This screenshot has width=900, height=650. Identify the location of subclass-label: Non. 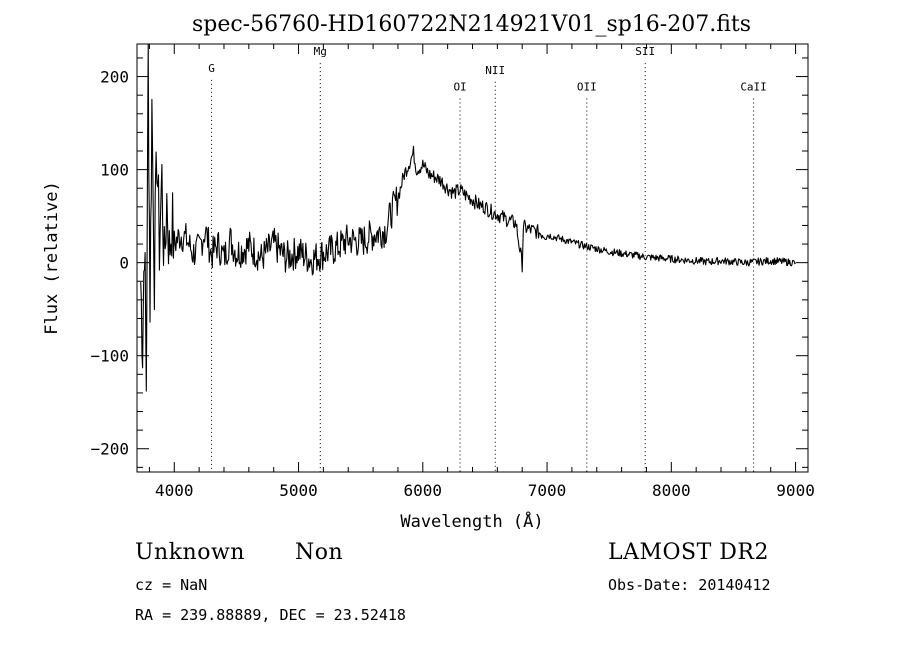
(319, 552).